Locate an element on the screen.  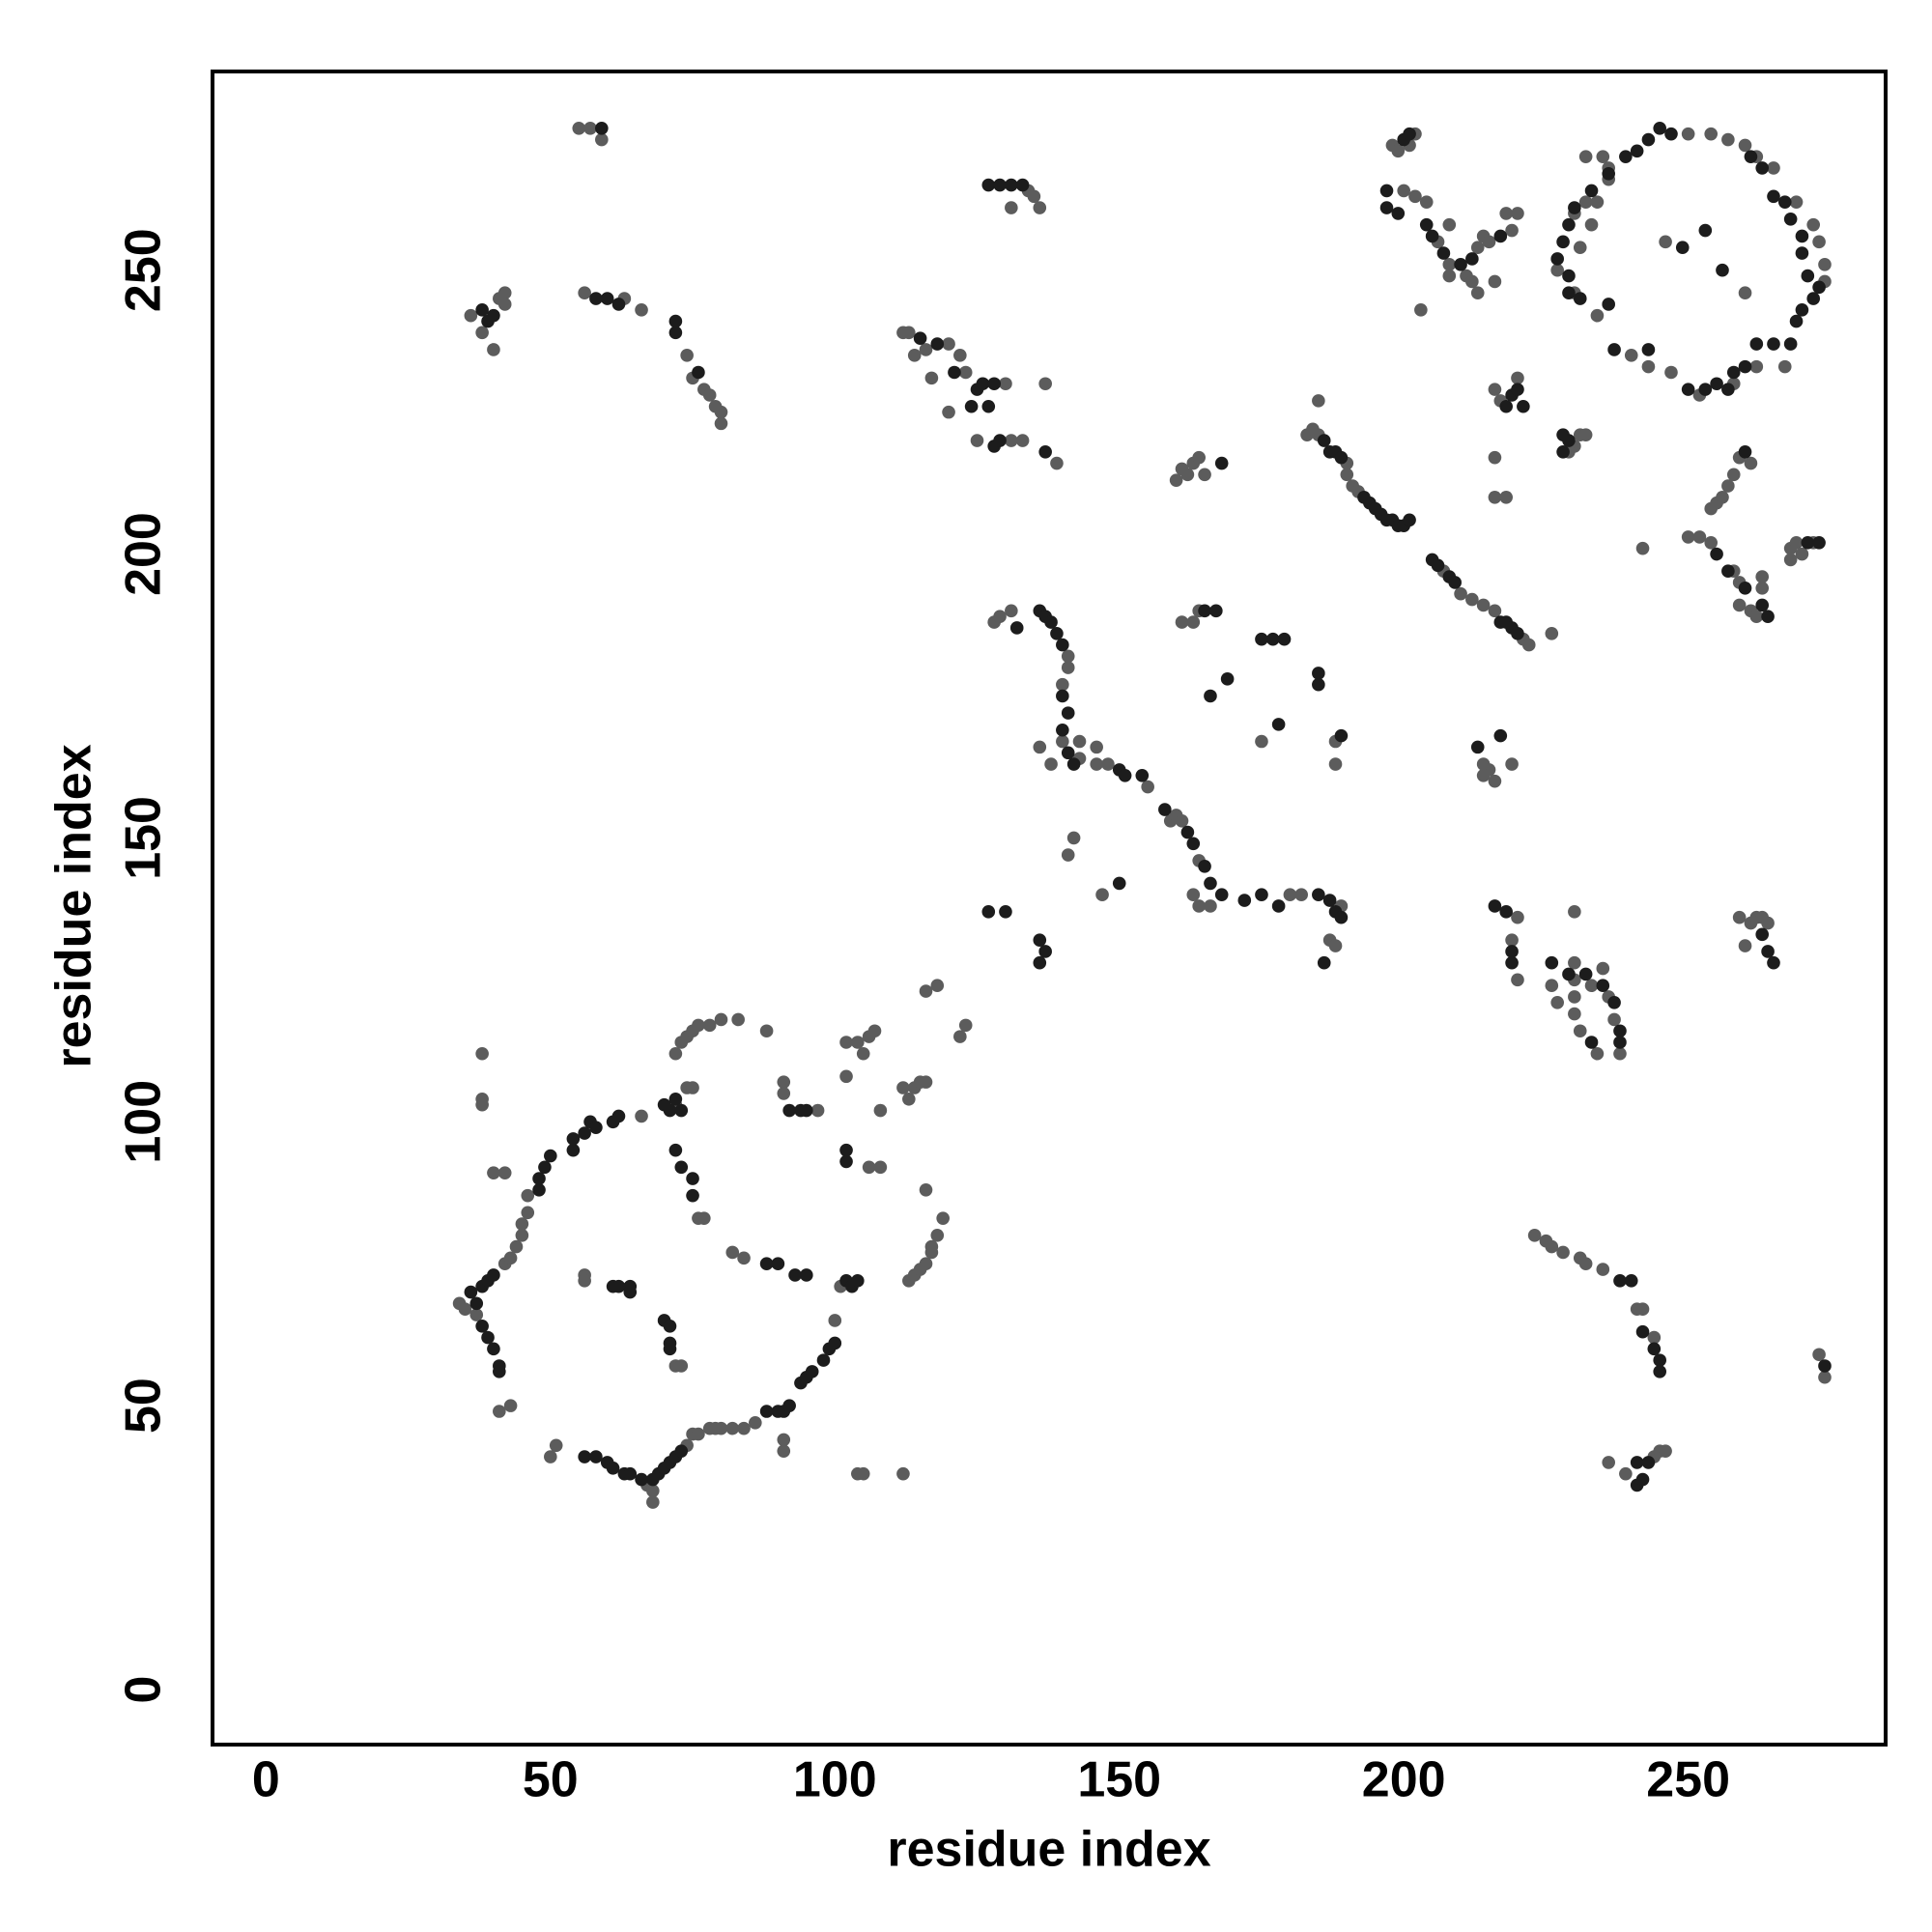
y-tick-label: 150 is located at coordinates (144, 838).